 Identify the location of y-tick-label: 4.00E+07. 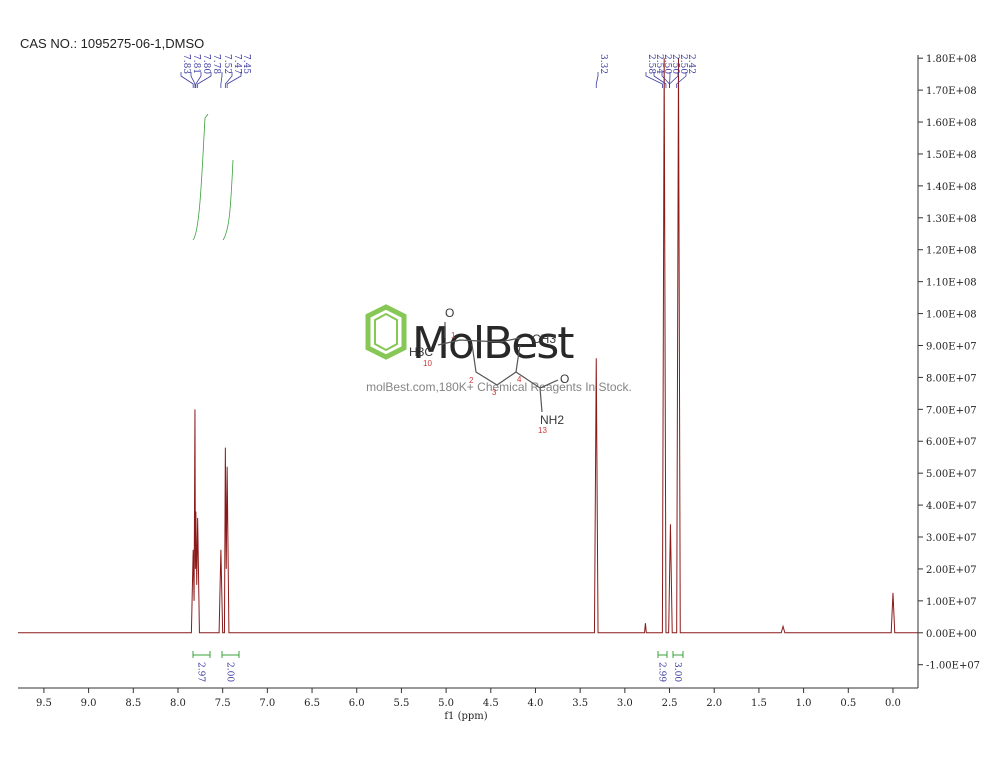
(951, 506).